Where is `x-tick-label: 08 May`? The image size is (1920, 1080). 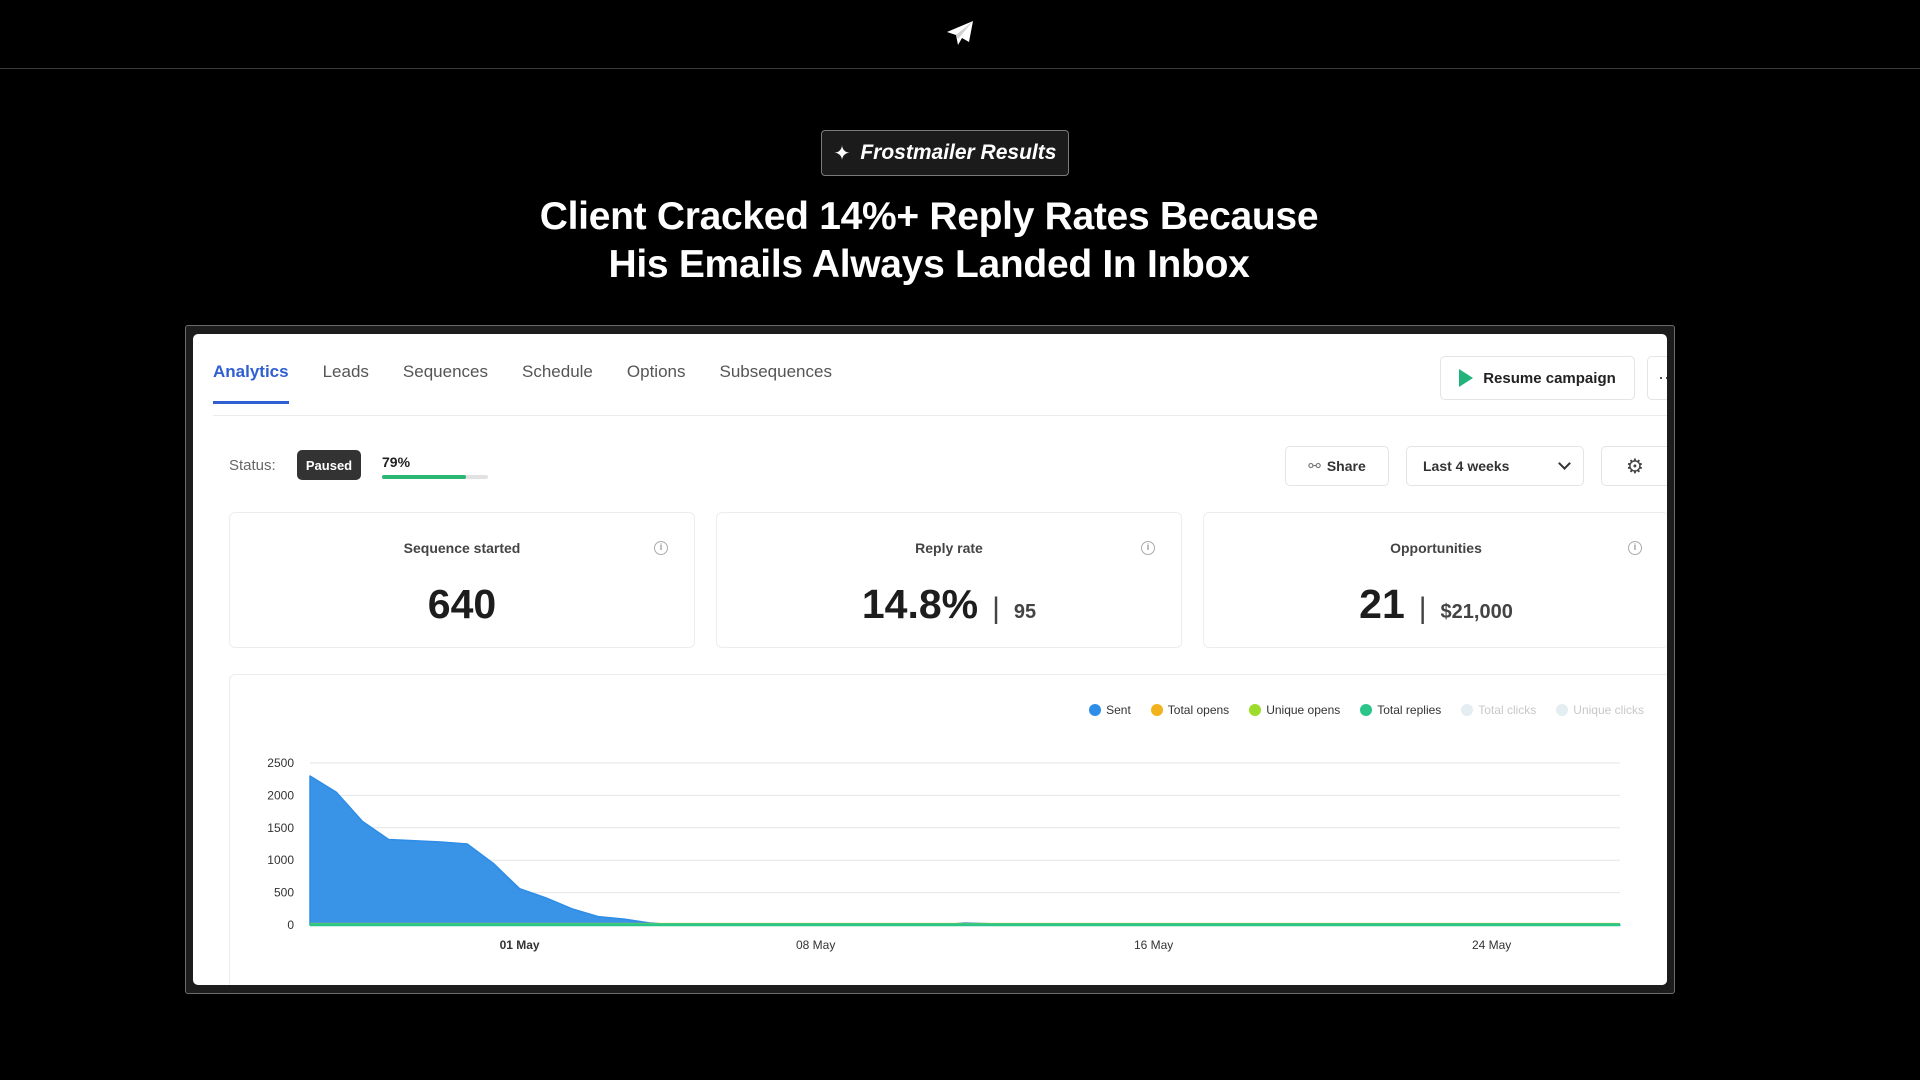 x-tick-label: 08 May is located at coordinates (815, 945).